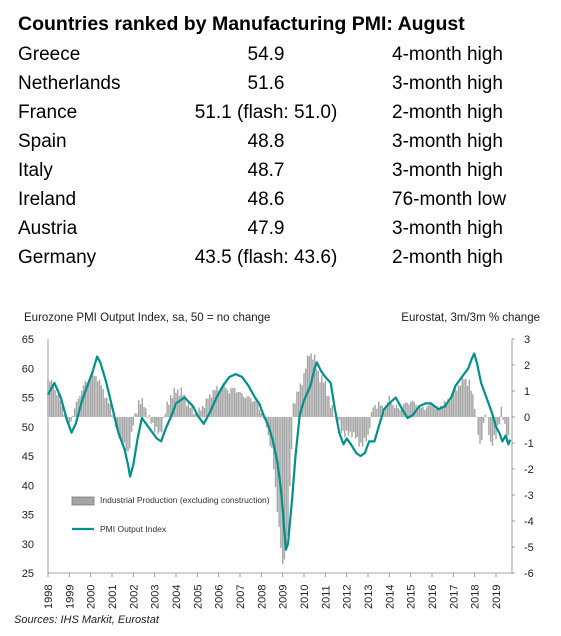 The image size is (561, 636). What do you see at coordinates (280, 232) in the screenshot?
I see `table-row: Austria 47.9 3-month high` at bounding box center [280, 232].